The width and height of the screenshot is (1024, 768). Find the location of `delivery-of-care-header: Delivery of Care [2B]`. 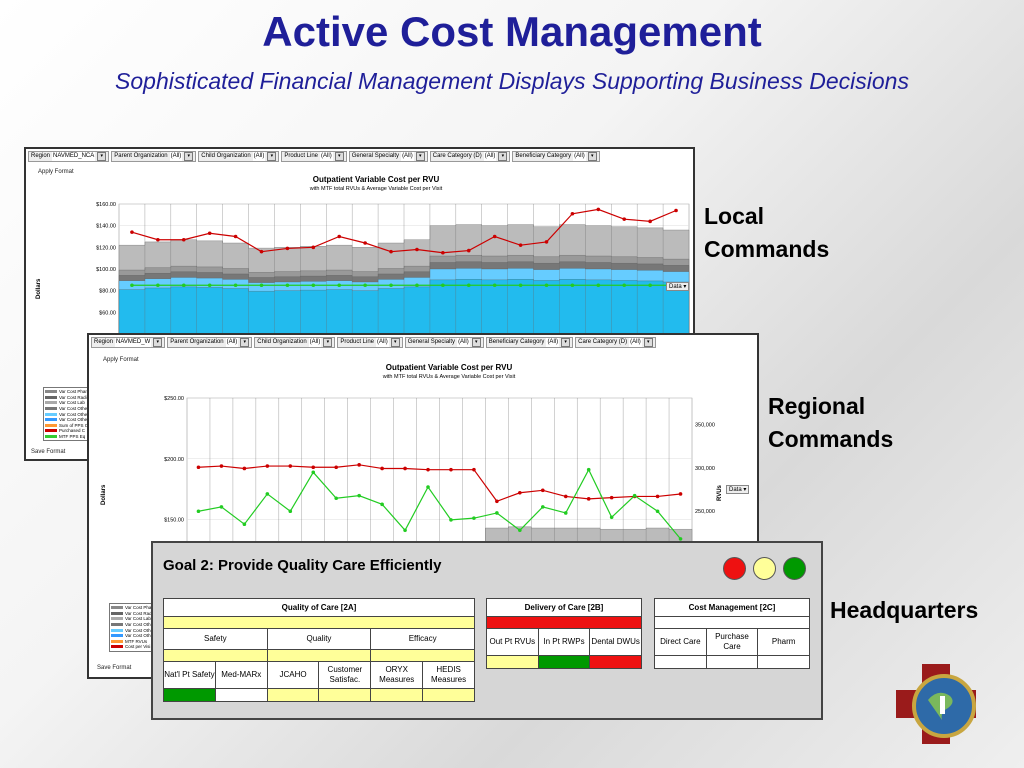

delivery-of-care-header: Delivery of Care [2B] is located at coordinates (564, 607).